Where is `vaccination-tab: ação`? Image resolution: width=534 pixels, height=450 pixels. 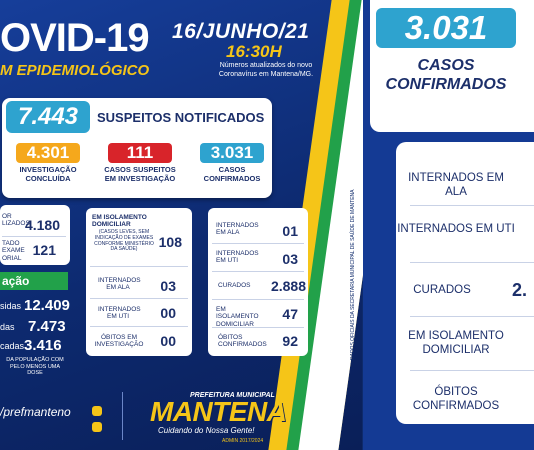 vaccination-tab: ação is located at coordinates (34, 281).